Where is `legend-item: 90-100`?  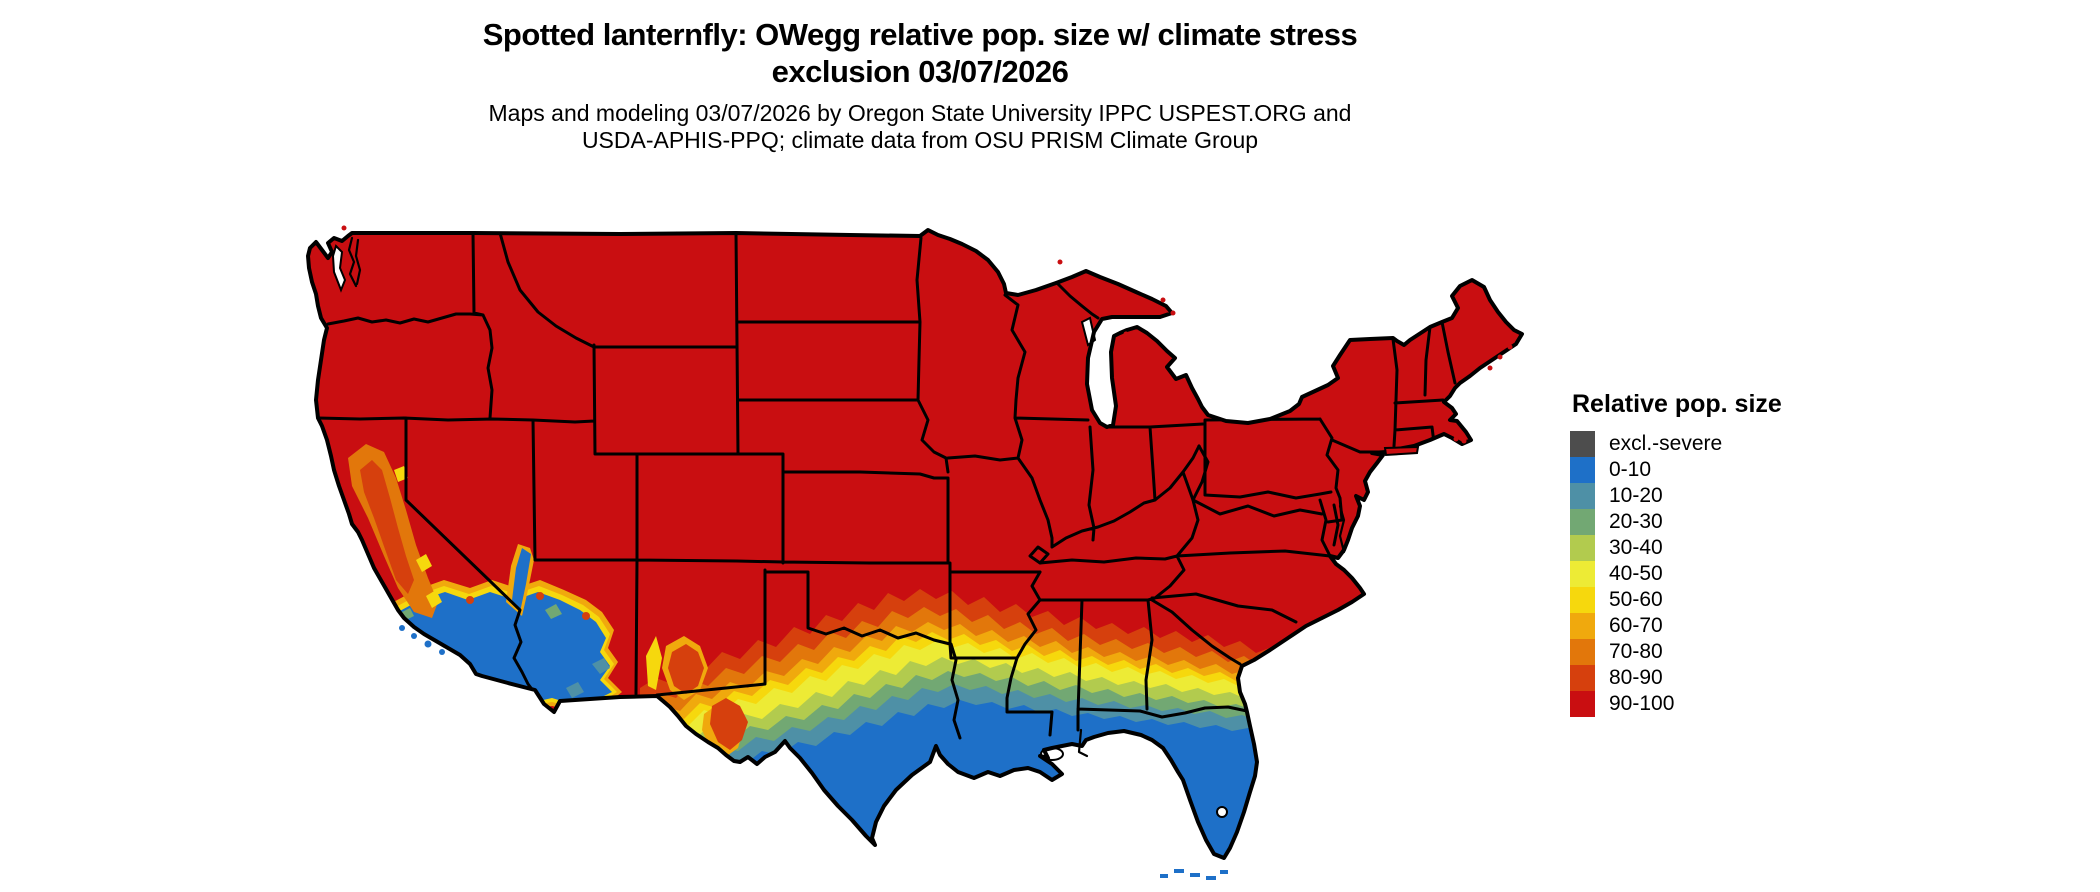 legend-item: 90-100 is located at coordinates (1700, 704).